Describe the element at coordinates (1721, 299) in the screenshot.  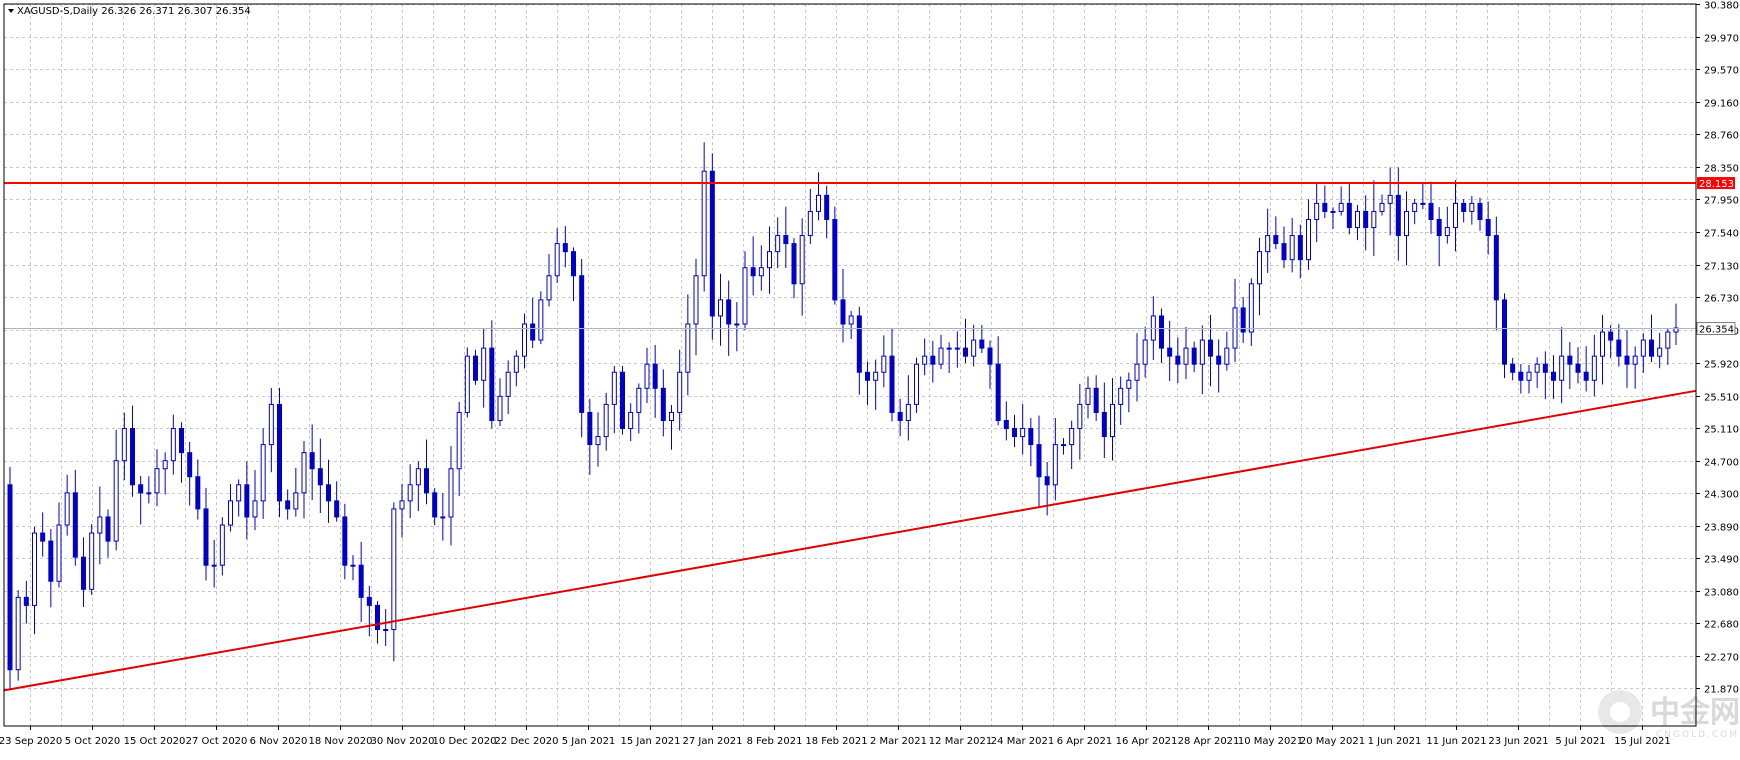
I see `y-tick-label: 26.730` at that location.